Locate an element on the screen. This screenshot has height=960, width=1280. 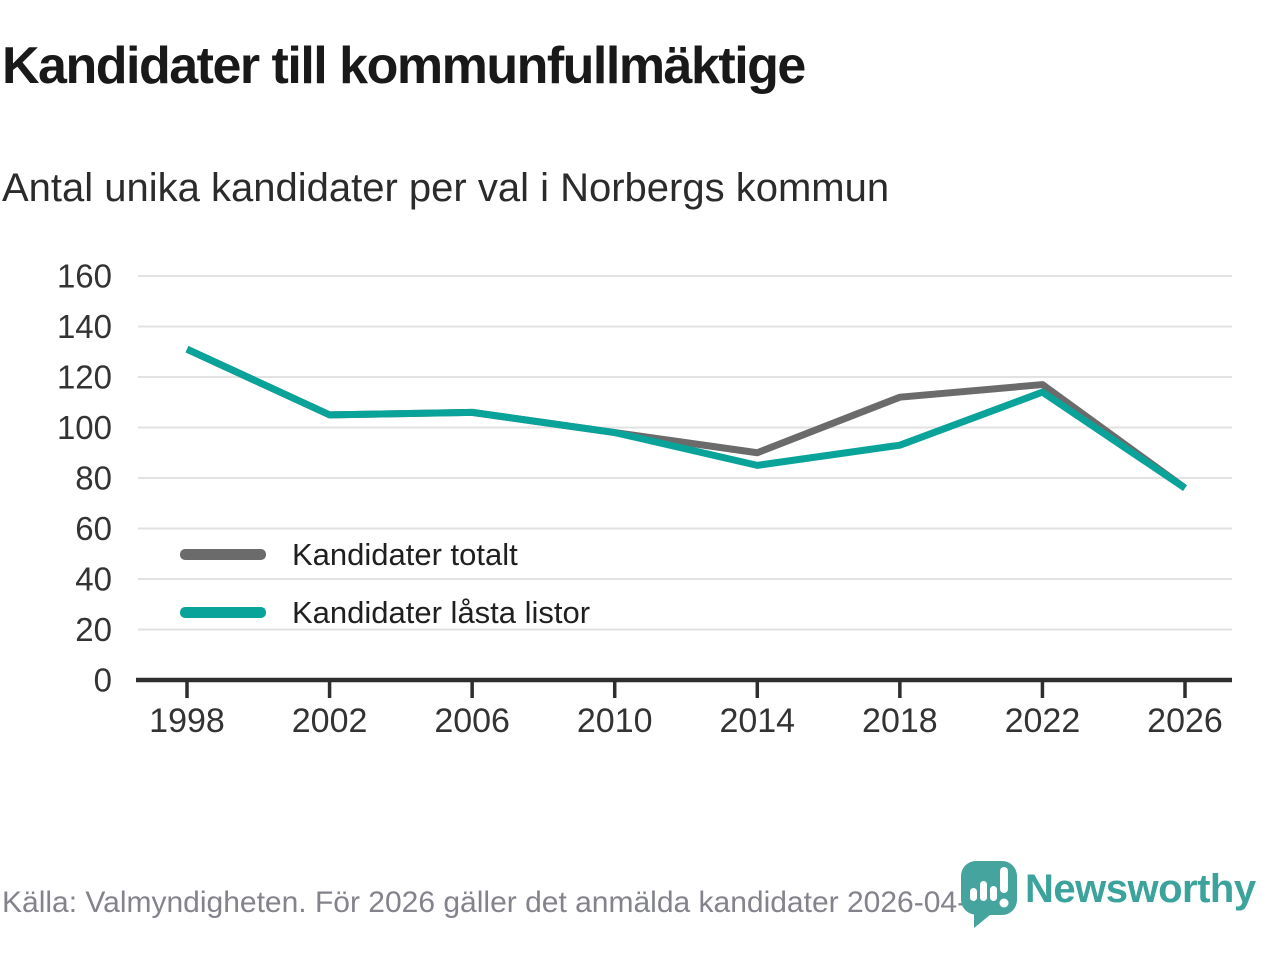
y-tick-label: 100 is located at coordinates (84, 427).